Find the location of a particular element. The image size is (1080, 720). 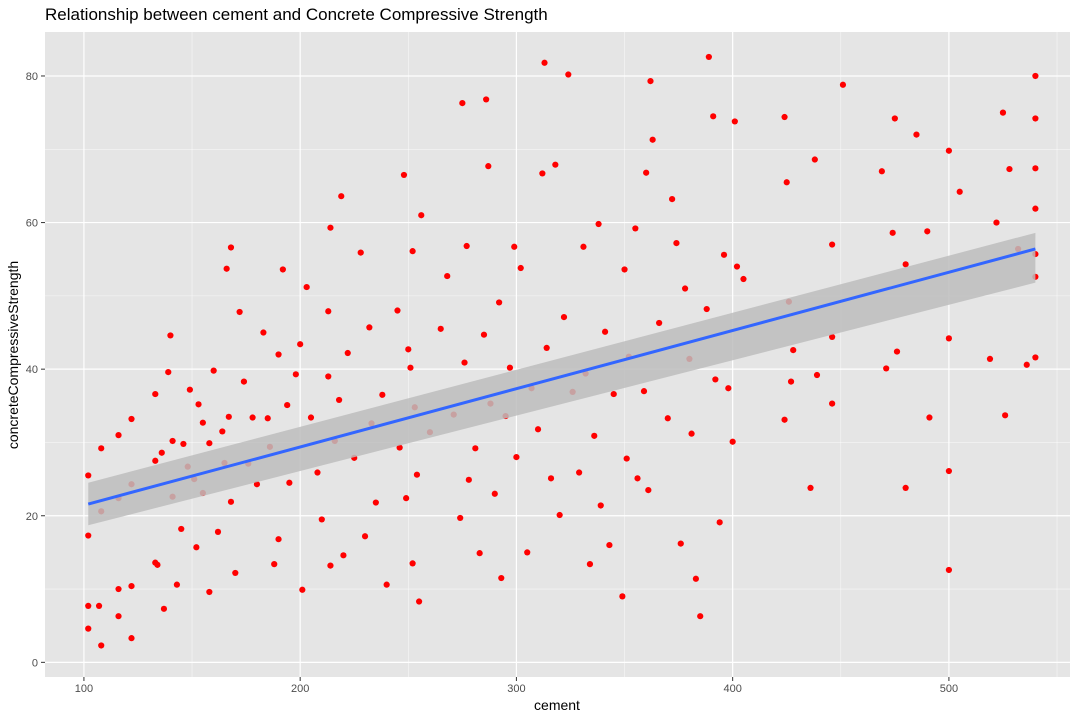

x-axis-title: cement is located at coordinates (557, 705).